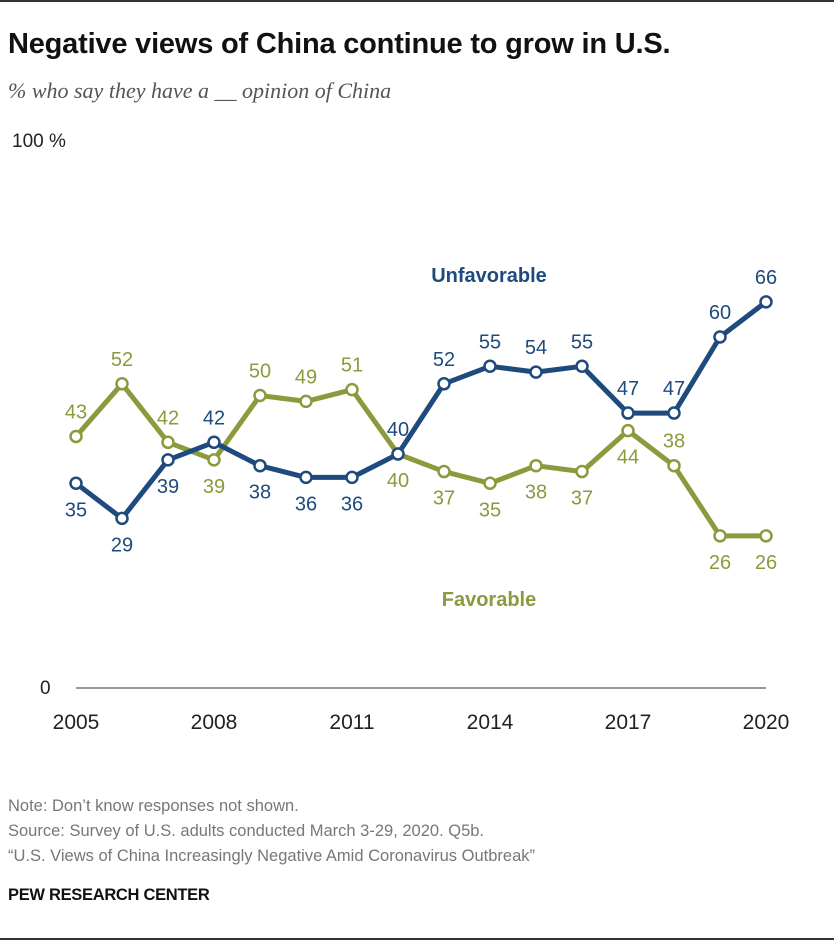  I want to click on data-label-unfavorable-2010: 36, so click(306, 504).